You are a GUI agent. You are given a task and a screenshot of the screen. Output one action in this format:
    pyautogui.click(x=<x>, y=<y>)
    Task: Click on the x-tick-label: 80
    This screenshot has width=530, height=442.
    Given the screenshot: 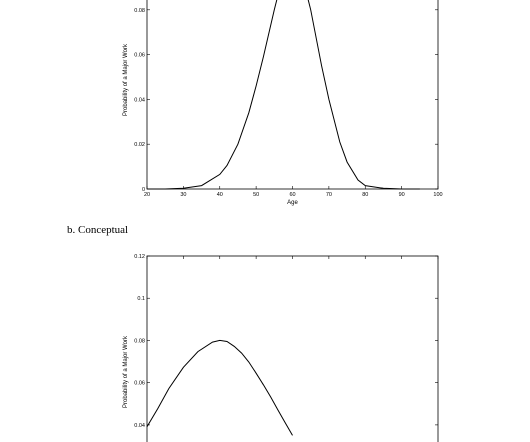 What is the action you would take?
    pyautogui.click(x=365, y=195)
    